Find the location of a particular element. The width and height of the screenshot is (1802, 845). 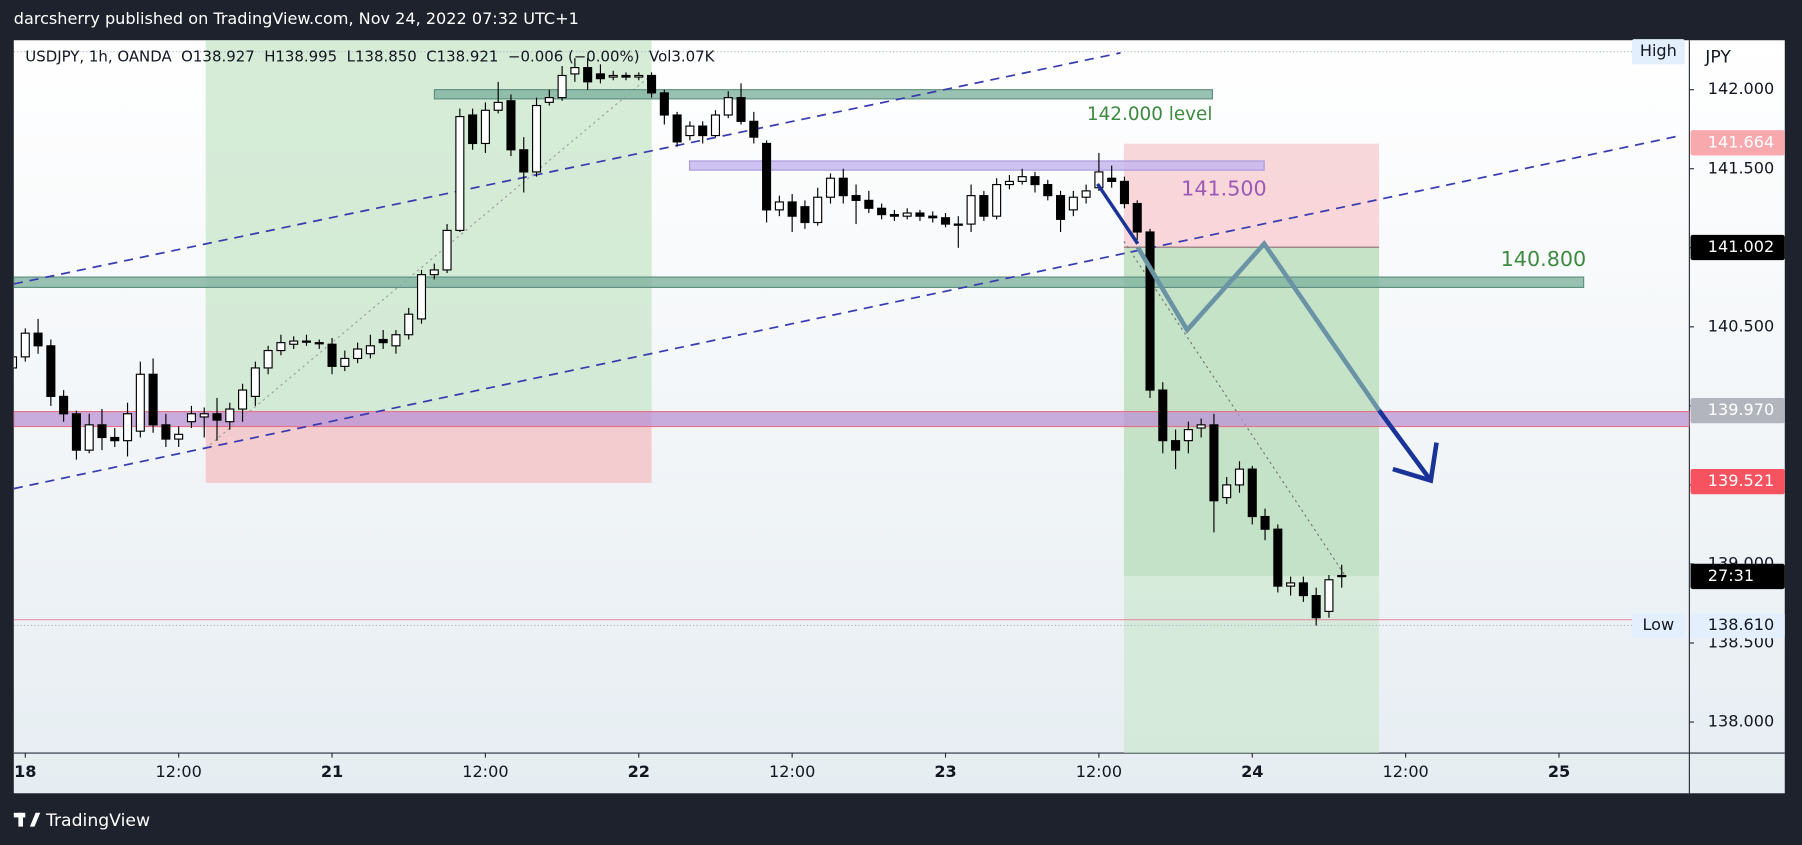

high-label: High is located at coordinates (1658, 50).